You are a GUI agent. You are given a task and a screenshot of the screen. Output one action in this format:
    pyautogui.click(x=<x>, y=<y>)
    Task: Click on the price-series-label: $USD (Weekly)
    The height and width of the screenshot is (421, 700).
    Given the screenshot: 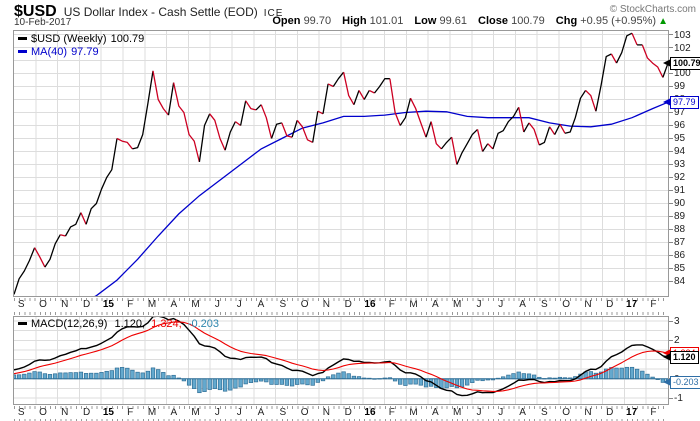 What is the action you would take?
    pyautogui.click(x=69, y=39)
    